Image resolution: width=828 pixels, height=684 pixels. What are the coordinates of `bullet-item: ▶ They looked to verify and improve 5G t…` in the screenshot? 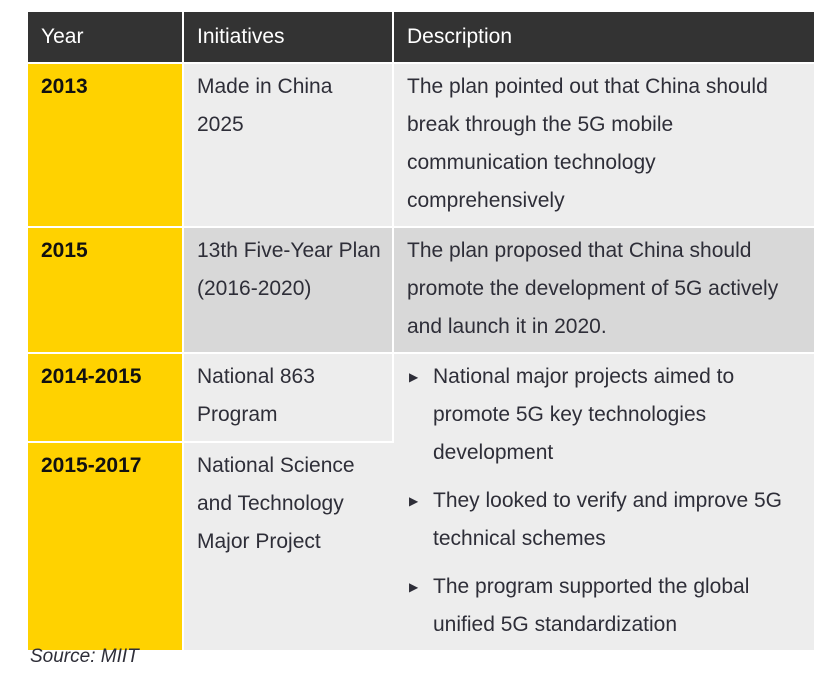 It's located at (606, 520).